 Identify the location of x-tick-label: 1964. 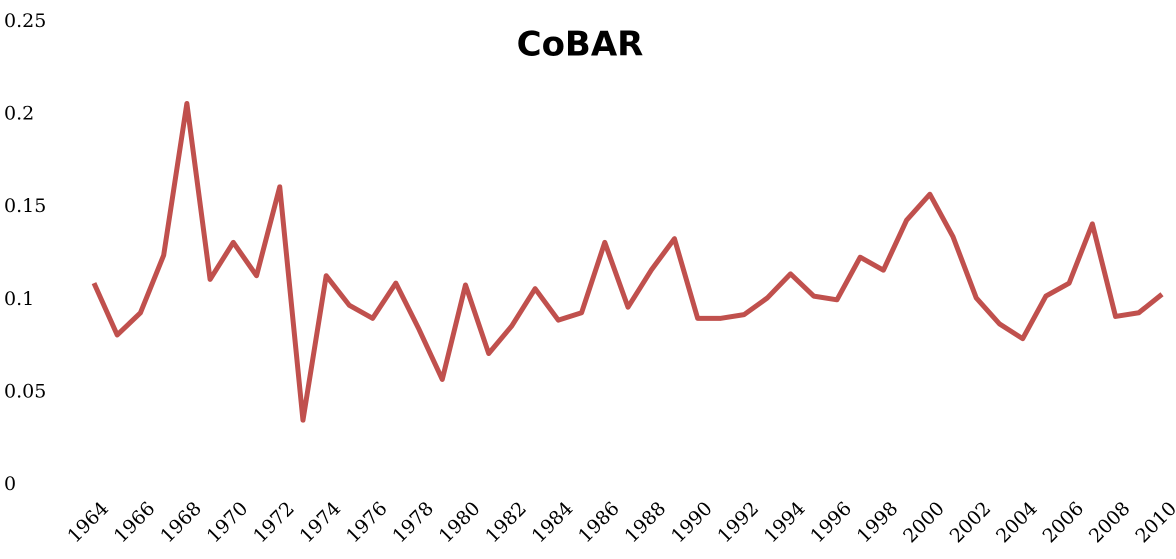
(88, 523).